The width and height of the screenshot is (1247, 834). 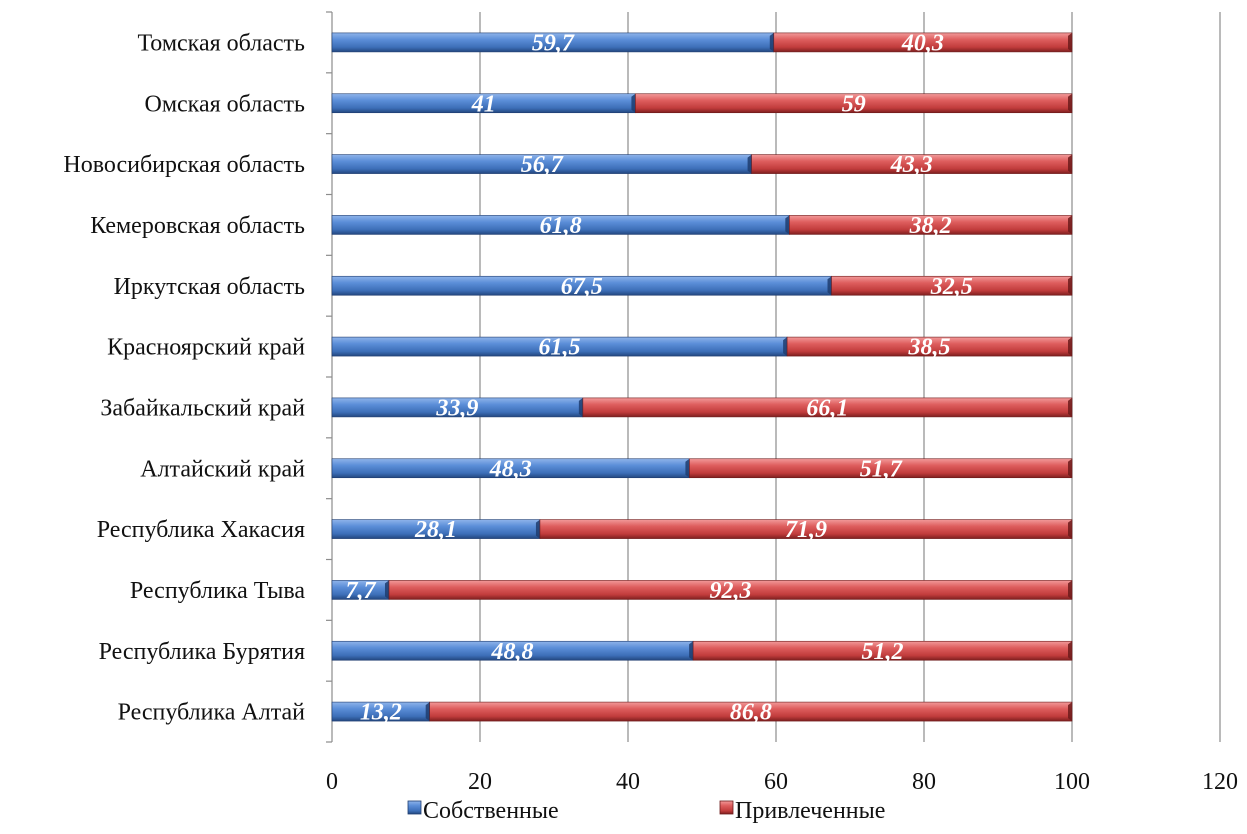 What do you see at coordinates (221, 43) in the screenshot?
I see `category-label: Томская область` at bounding box center [221, 43].